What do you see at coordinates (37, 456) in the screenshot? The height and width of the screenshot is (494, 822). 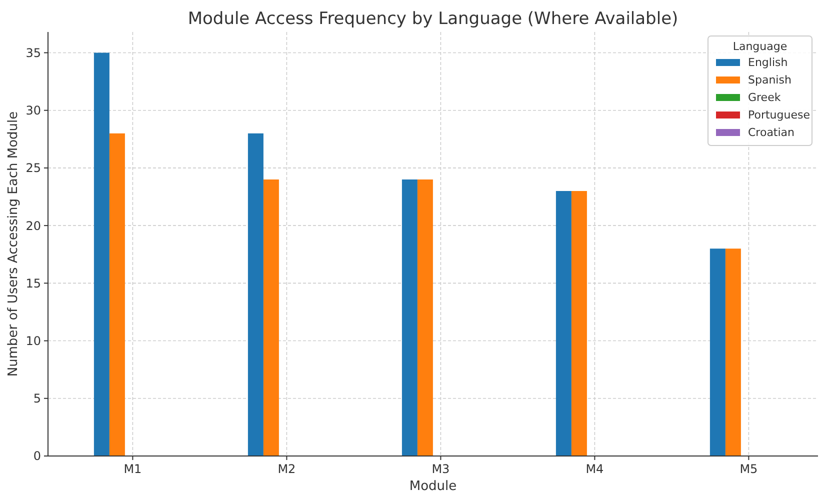 I see `y-tick-label: 0` at bounding box center [37, 456].